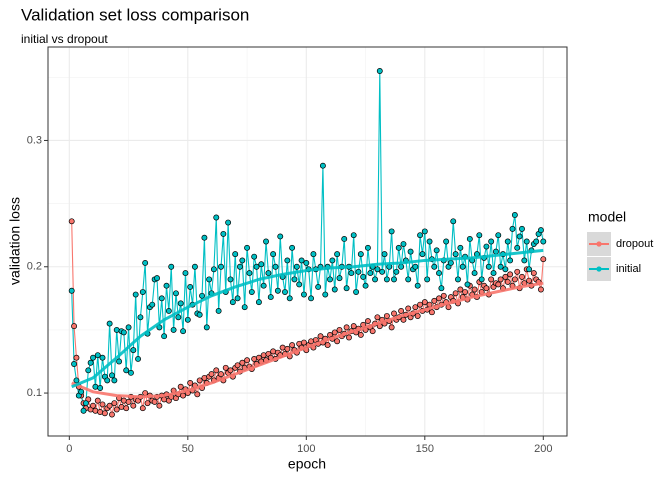  I want to click on x-axis-label: epoch, so click(307, 464).